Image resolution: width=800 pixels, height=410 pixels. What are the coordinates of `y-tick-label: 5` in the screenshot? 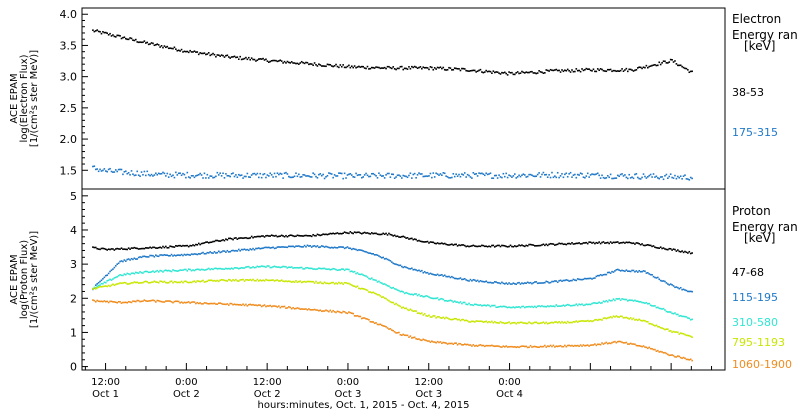 It's located at (73, 196).